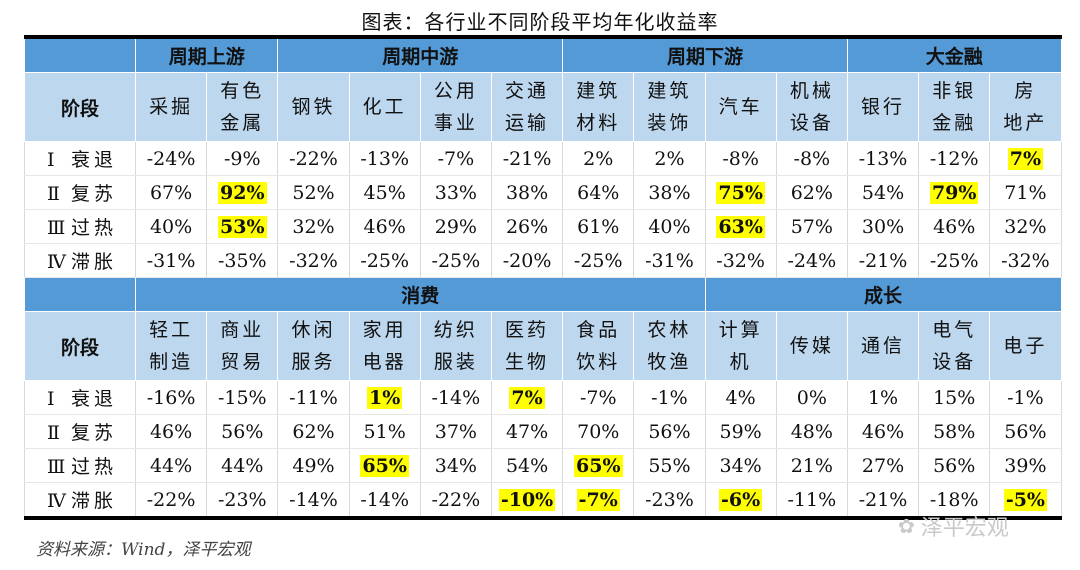 Image resolution: width=1080 pixels, height=570 pixels. What do you see at coordinates (811, 431) in the screenshot?
I see `value-text: 48%` at bounding box center [811, 431].